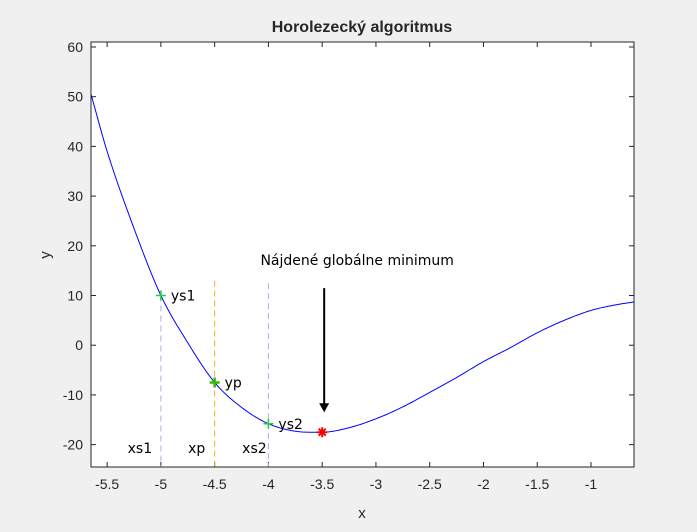 This screenshot has height=532, width=697. I want to click on y-tick-label: 0, so click(79, 345).